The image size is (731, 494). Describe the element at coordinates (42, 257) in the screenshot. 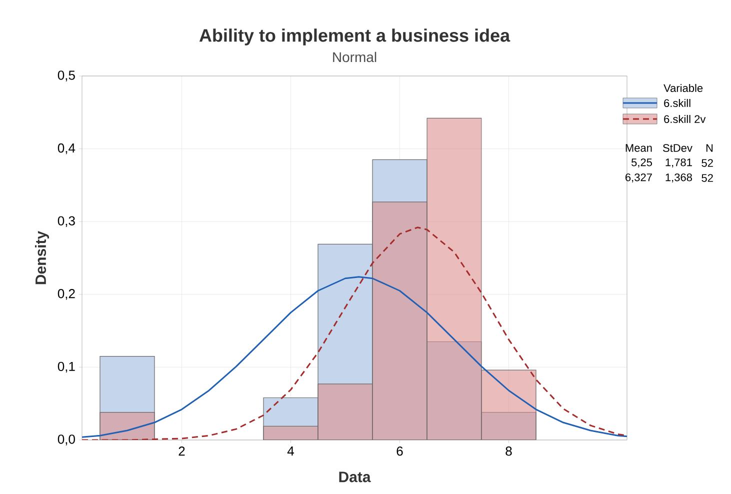

I see `y-axis-title: Density` at that location.